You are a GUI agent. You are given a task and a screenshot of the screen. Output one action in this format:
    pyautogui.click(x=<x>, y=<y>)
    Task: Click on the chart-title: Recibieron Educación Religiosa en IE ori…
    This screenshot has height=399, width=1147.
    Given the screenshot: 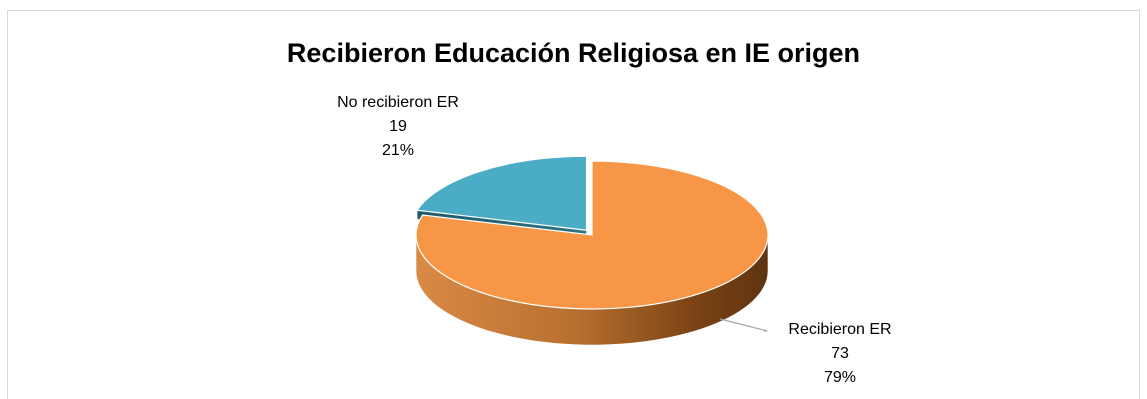 What is the action you would take?
    pyautogui.click(x=573, y=53)
    